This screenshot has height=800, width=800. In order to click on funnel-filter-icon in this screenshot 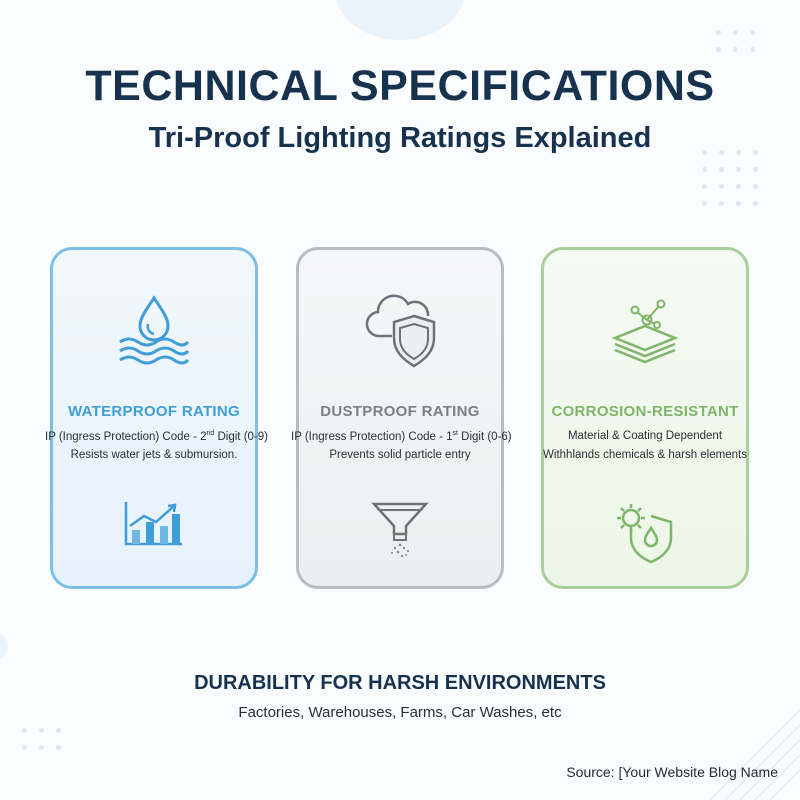, I will do `click(400, 530)`.